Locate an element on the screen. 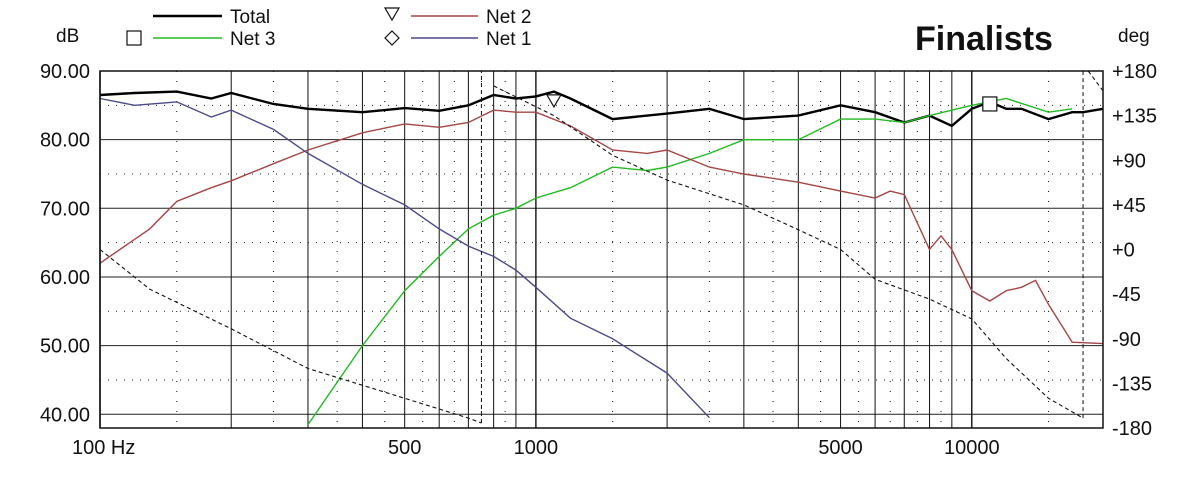 This screenshot has height=484, width=1178. legend-label: Total is located at coordinates (250, 17).